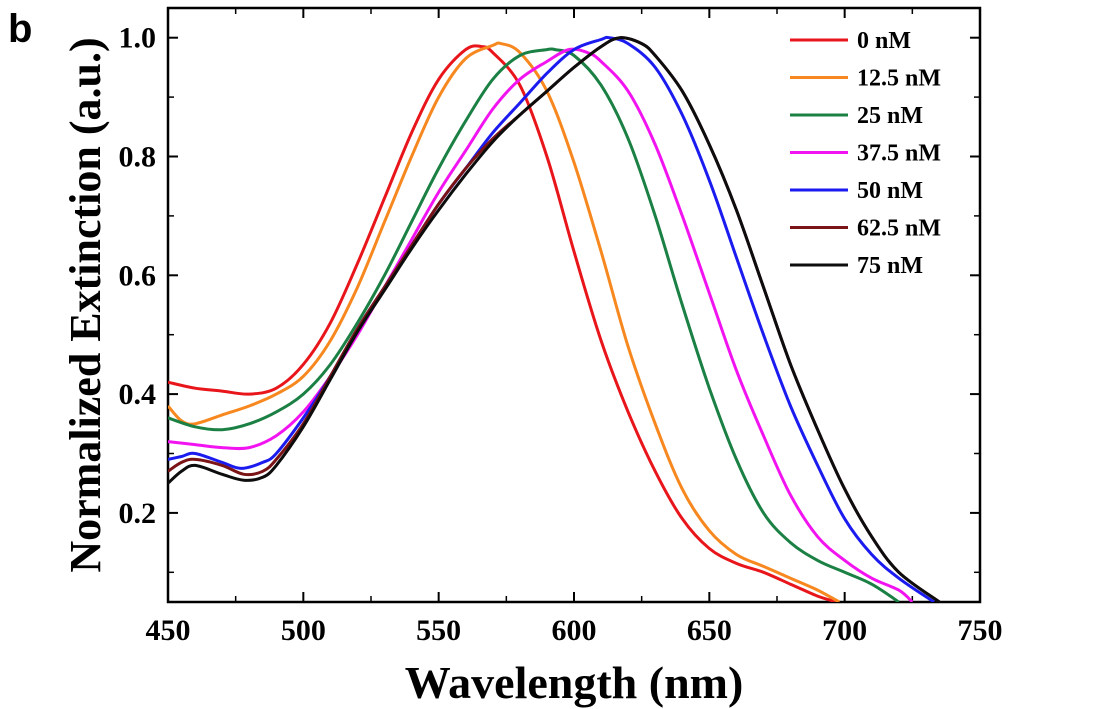 This screenshot has height=709, width=1095. Describe the element at coordinates (844, 630) in the screenshot. I see `x-tick-label: 700` at that location.